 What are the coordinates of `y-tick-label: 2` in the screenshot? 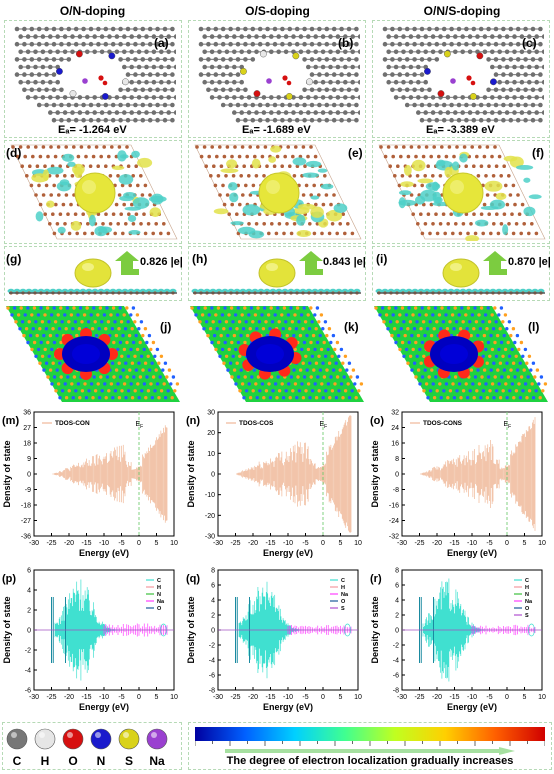 It's located at (397, 616).